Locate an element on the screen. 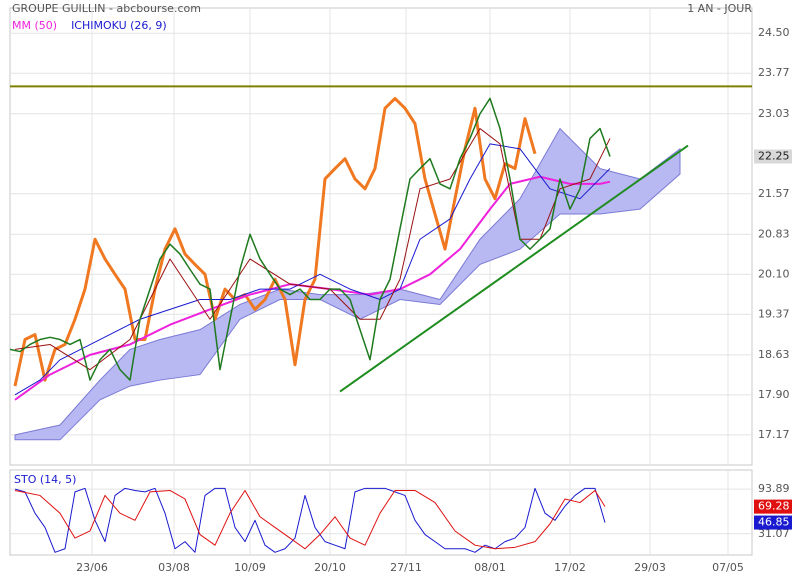  y-tick-label: 21.57 is located at coordinates (774, 193).